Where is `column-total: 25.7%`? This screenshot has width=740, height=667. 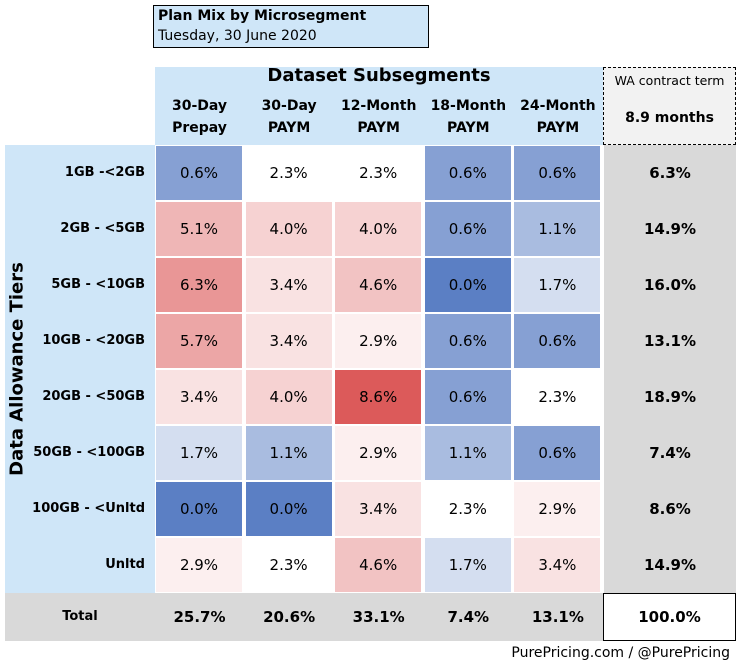 column-total: 25.7% is located at coordinates (199, 617).